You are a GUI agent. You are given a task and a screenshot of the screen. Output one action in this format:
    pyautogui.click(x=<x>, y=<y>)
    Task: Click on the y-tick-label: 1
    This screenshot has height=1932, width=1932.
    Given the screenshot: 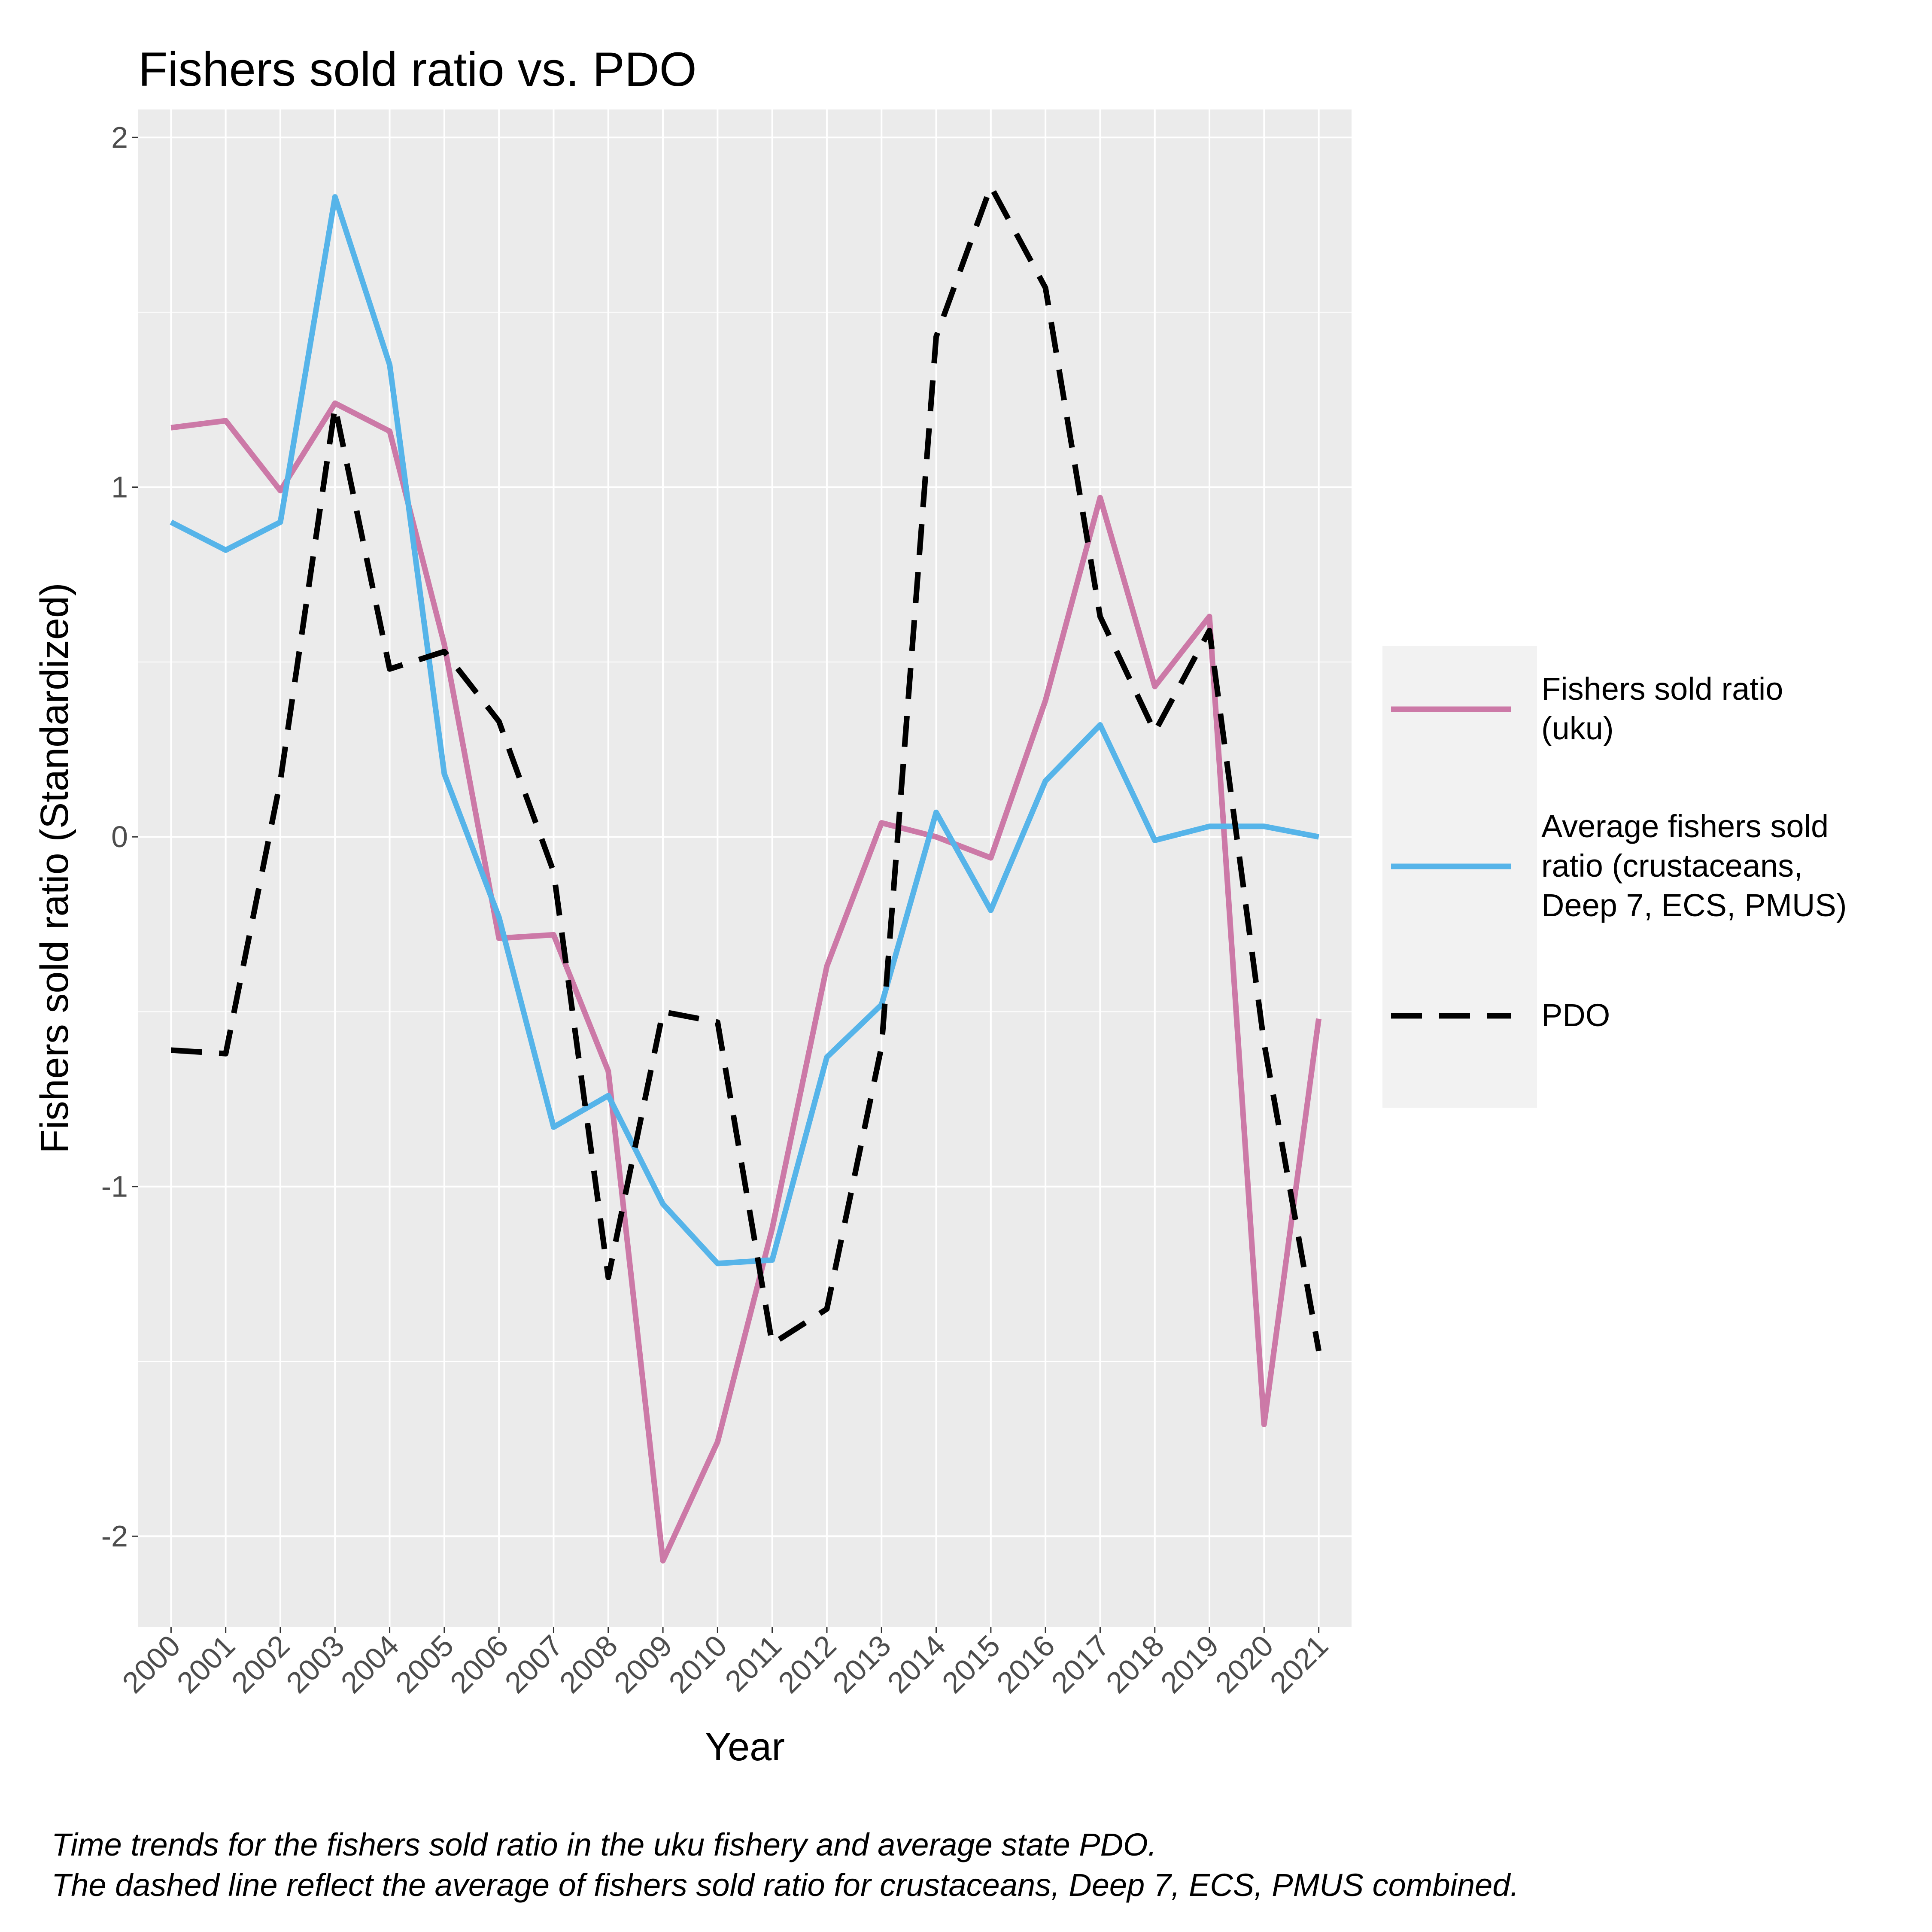 What is the action you would take?
    pyautogui.click(x=119, y=488)
    